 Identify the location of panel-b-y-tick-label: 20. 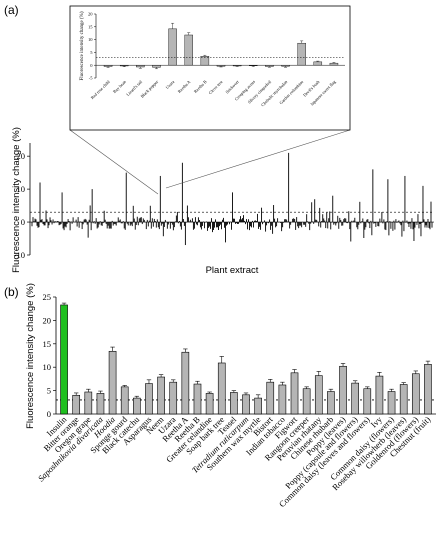
(47, 320).